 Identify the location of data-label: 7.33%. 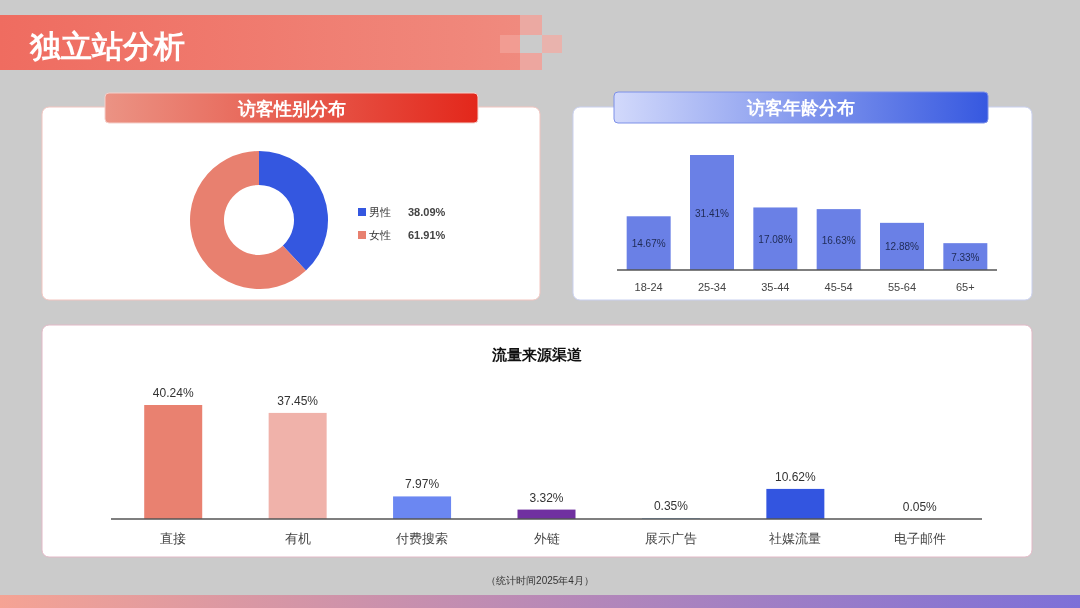
(965, 257).